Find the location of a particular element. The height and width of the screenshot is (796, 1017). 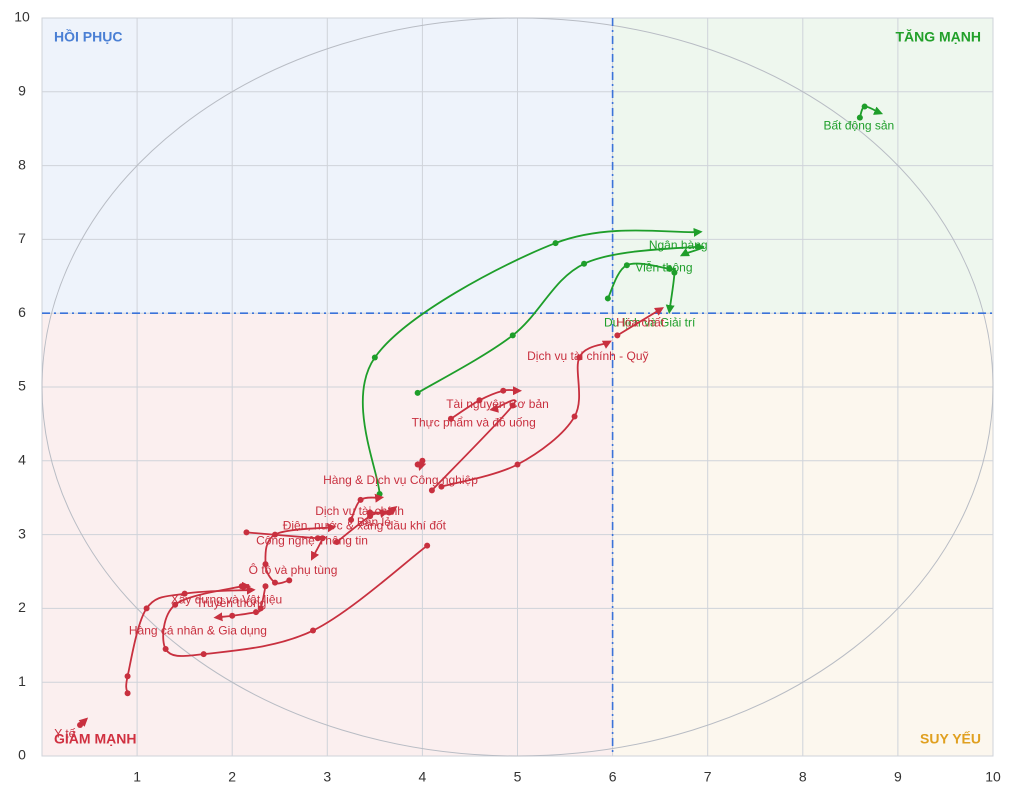

x-tick-label: 1 is located at coordinates (137, 777).